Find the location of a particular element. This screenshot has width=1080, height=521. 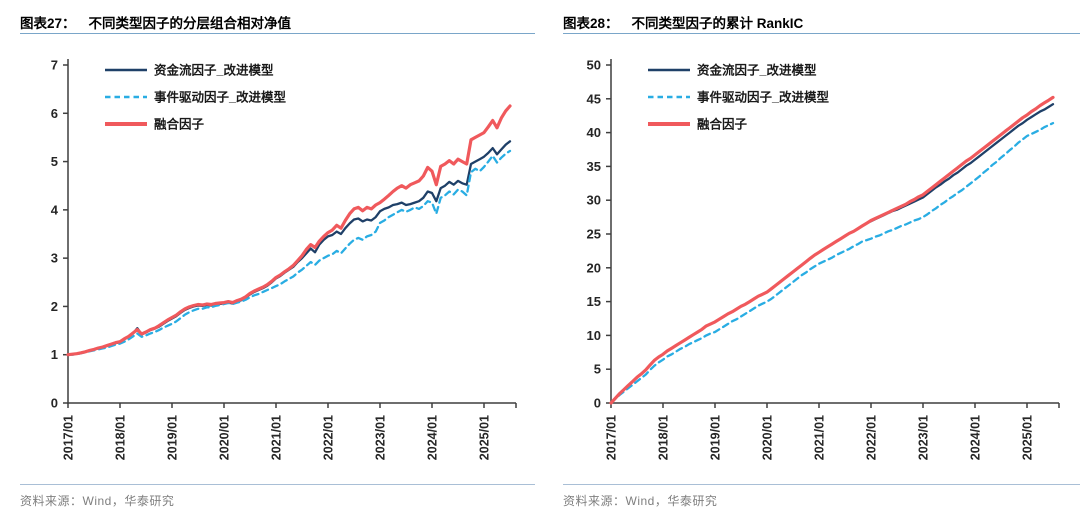

y-tick-label: 2 is located at coordinates (54, 306).